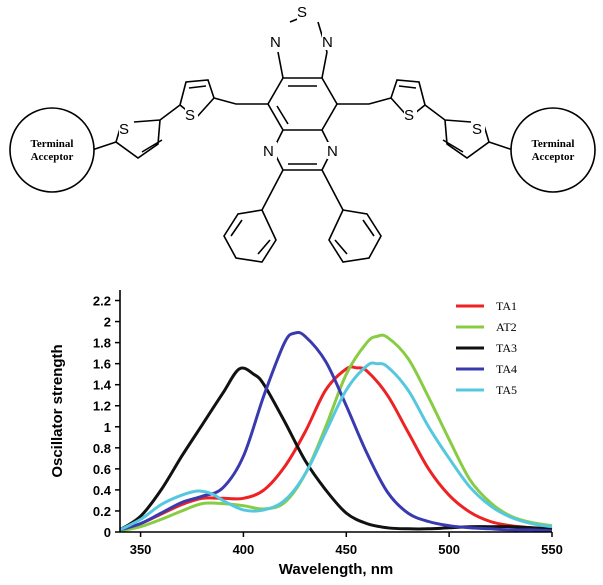 This screenshot has height=585, width=603. What do you see at coordinates (486, 348) in the screenshot?
I see `legend: TA1 AT2 TA3 TA4 TA5` at bounding box center [486, 348].